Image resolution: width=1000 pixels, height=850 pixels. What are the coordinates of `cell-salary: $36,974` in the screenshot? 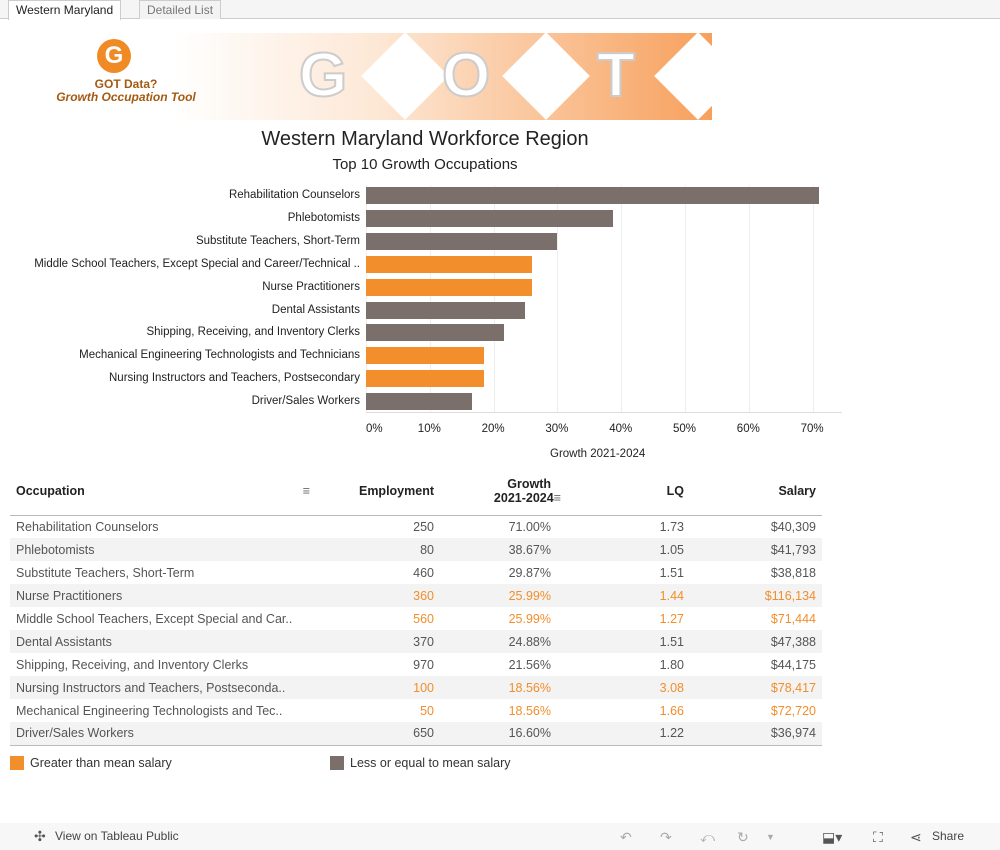 It's located at (756, 734).